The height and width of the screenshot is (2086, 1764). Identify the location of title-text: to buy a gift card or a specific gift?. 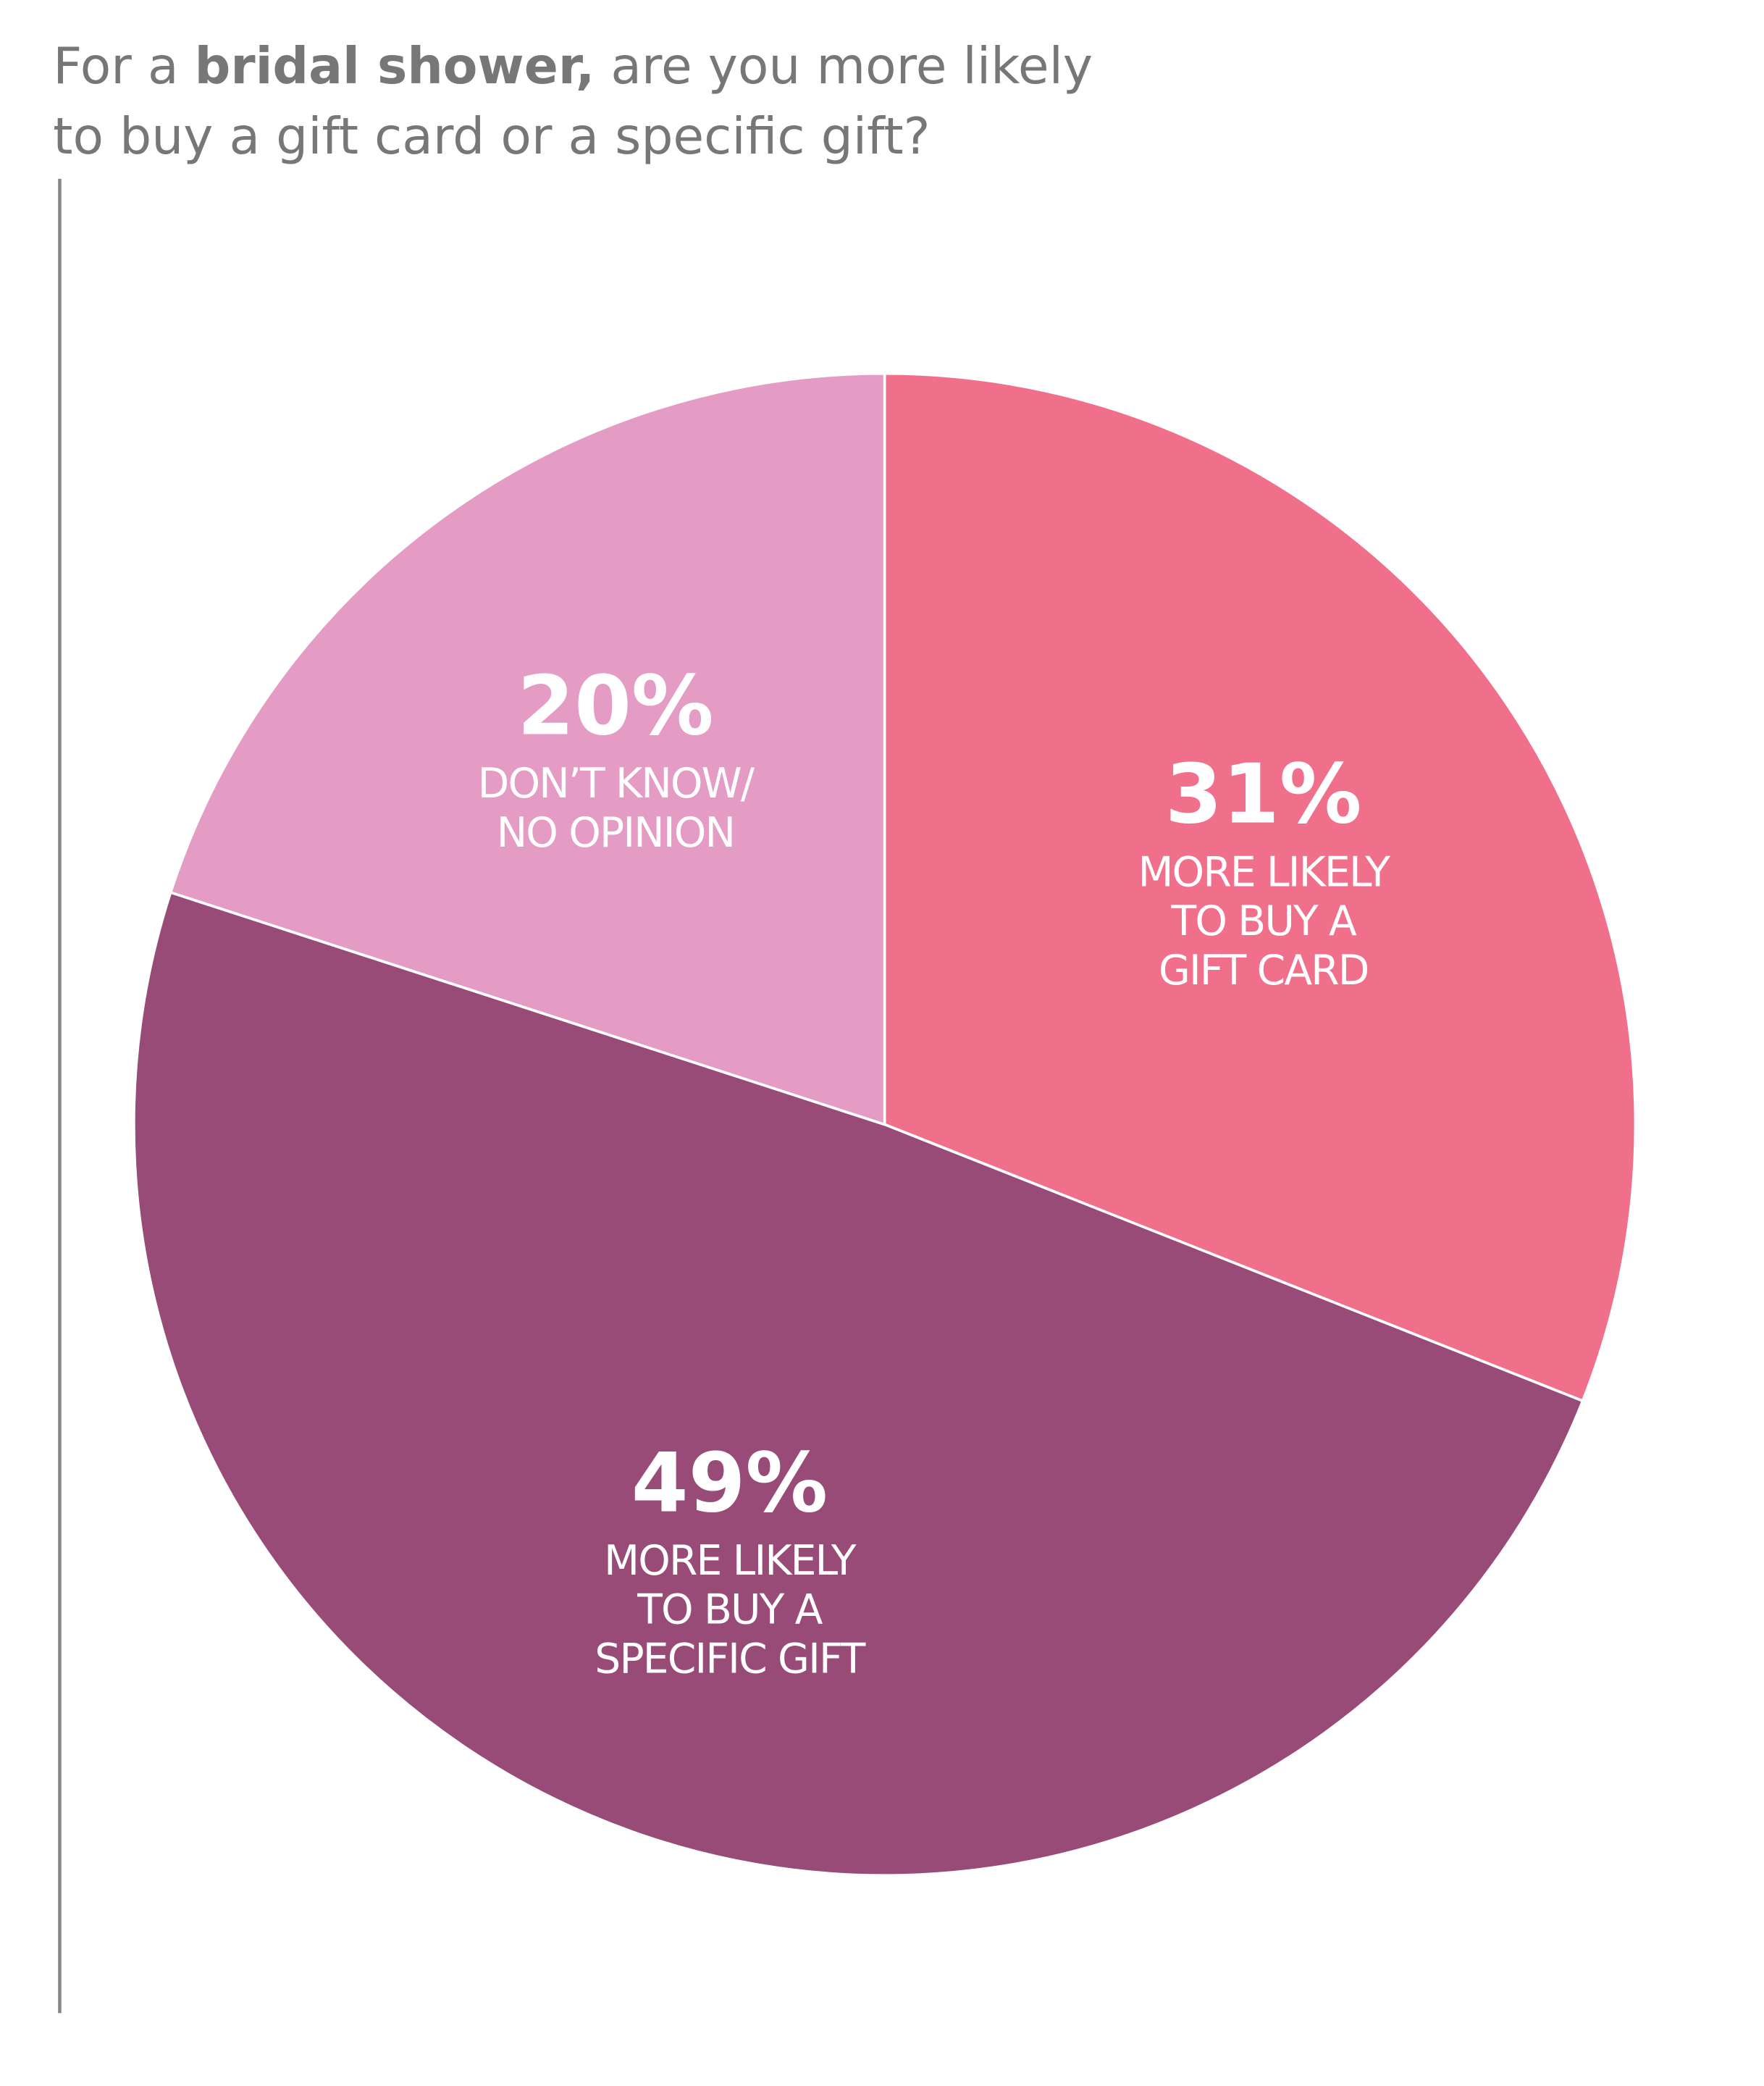
(491, 137).